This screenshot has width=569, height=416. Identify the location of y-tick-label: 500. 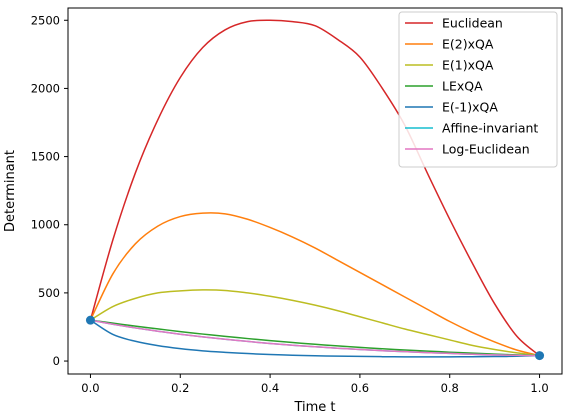
(49, 293).